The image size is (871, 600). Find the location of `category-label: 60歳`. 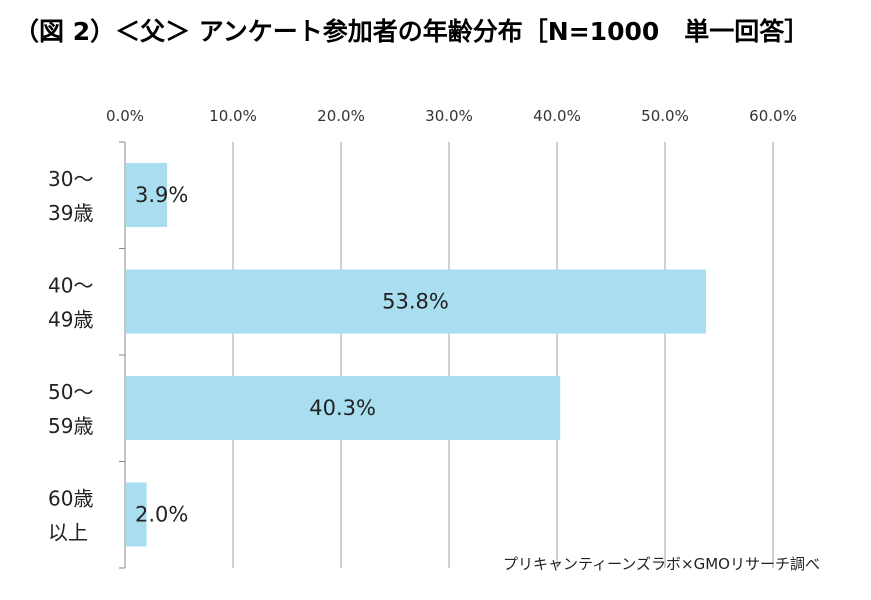

category-label: 60歳 is located at coordinates (70, 499).